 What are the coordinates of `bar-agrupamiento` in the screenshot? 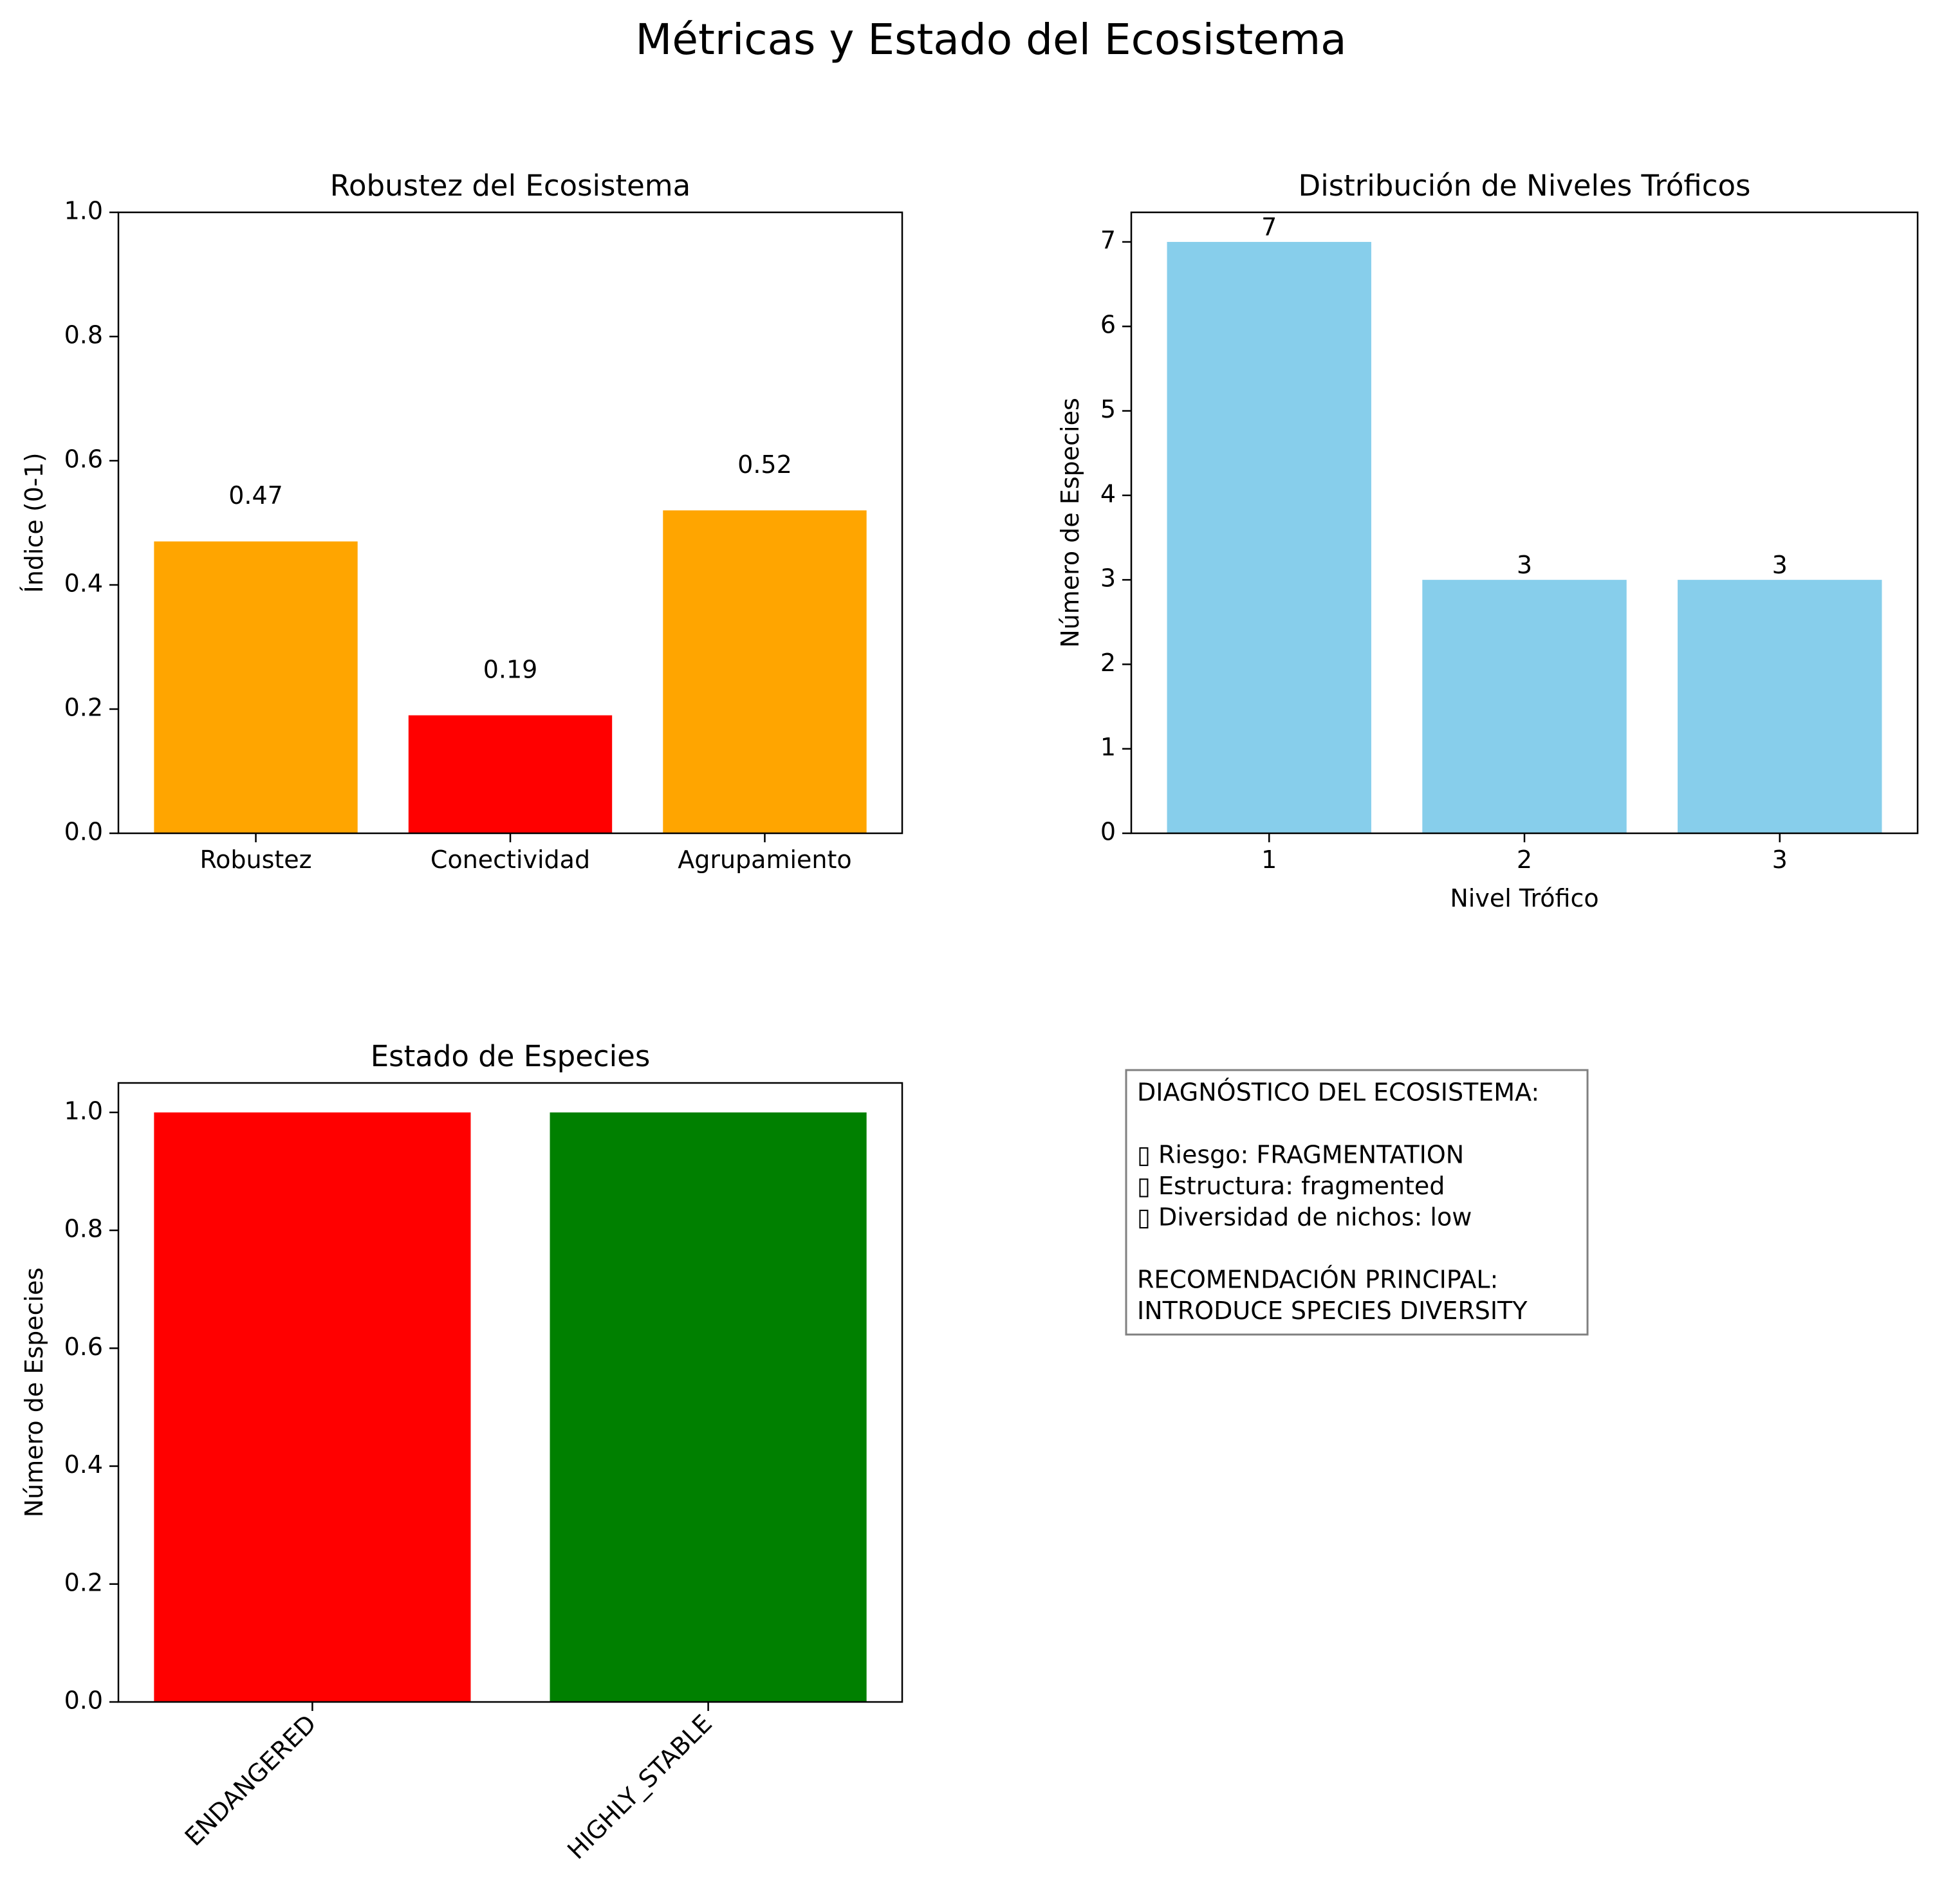 It's located at (765, 672).